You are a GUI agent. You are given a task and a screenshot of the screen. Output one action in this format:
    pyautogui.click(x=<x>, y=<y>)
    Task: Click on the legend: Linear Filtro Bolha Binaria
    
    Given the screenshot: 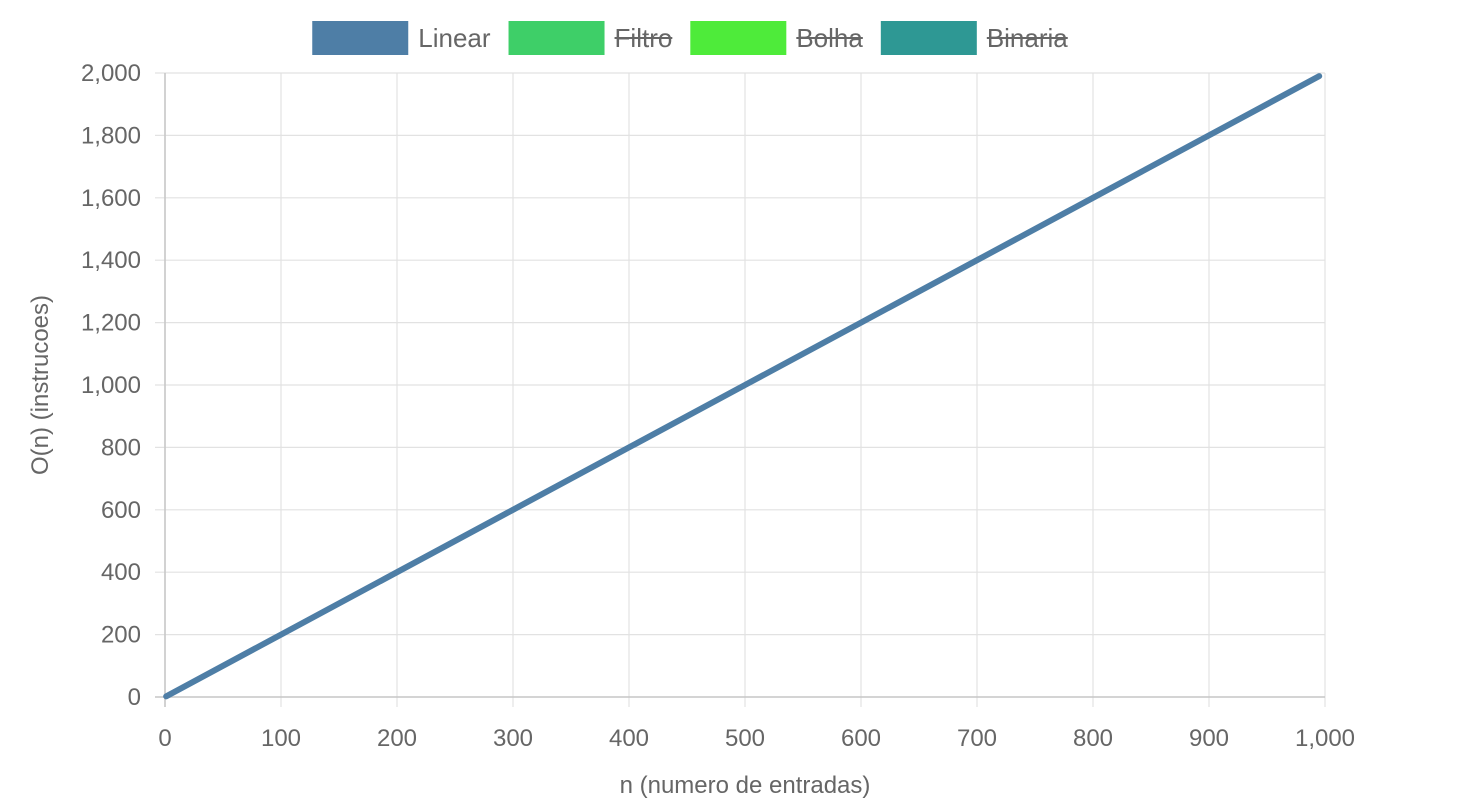 What is the action you would take?
    pyautogui.click(x=690, y=38)
    